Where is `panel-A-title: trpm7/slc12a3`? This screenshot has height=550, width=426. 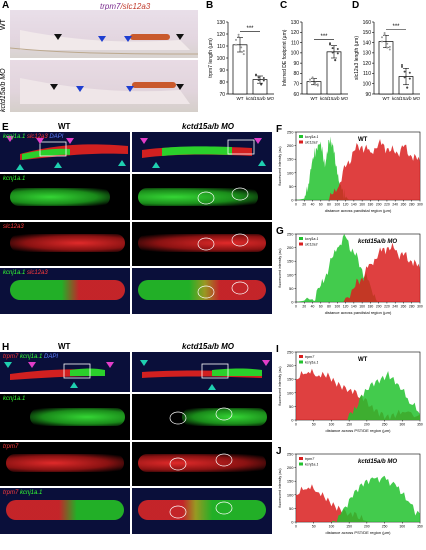
panel-A-title: trpm7/slc12a3 is located at coordinates (125, 6).